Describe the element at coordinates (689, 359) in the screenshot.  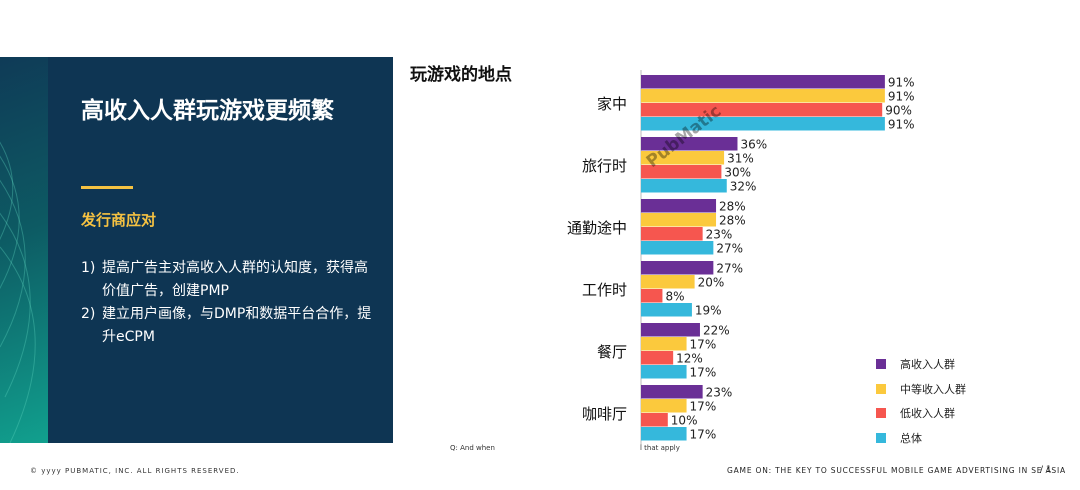
I see `data-label: 12%` at that location.